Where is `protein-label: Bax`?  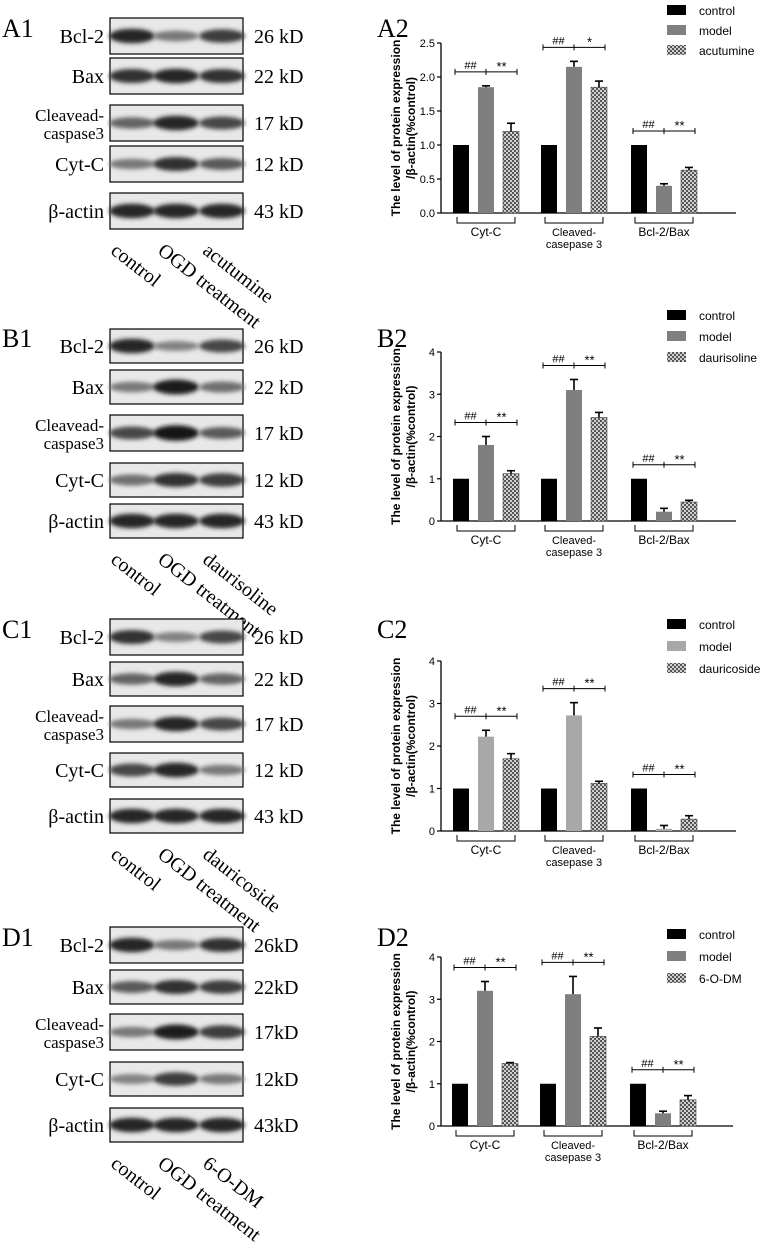
protein-label: Bax is located at coordinates (88, 388).